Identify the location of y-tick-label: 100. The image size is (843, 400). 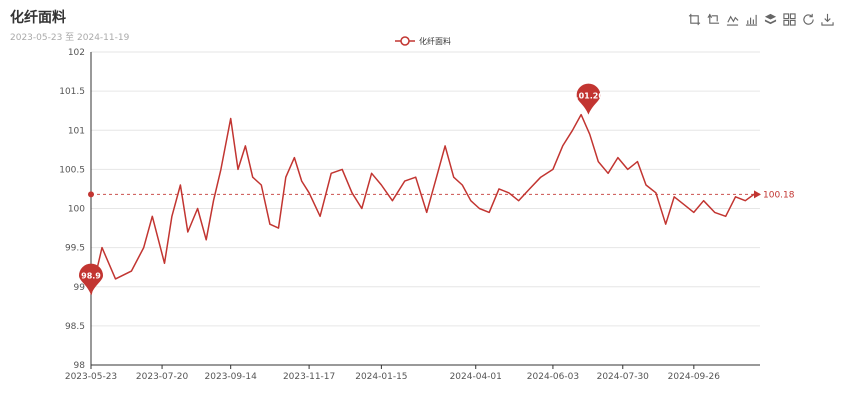
(76, 210).